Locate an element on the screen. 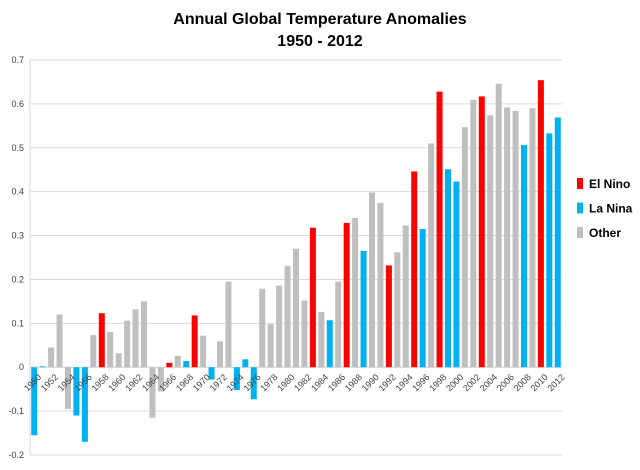 Image resolution: width=640 pixels, height=470 pixels. legend-label-elnino: El Nino is located at coordinates (609, 184).